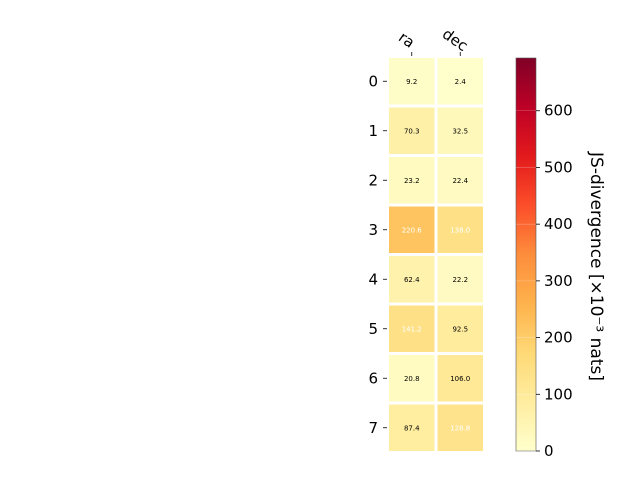 This screenshot has width=640, height=480. What do you see at coordinates (373, 329) in the screenshot?
I see `row-label-5: 5` at bounding box center [373, 329].